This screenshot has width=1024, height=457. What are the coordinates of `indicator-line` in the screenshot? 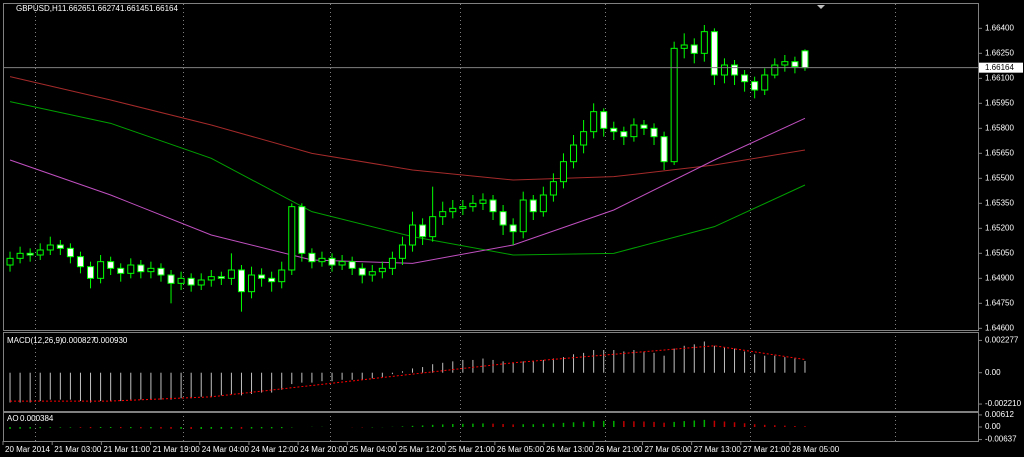 It's located at (408, 373).